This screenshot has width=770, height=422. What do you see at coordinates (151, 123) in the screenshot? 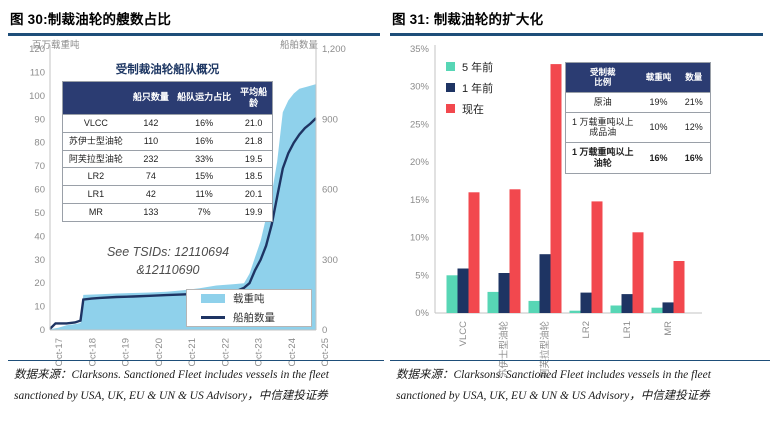
I see `table-cell: 142` at bounding box center [151, 123].